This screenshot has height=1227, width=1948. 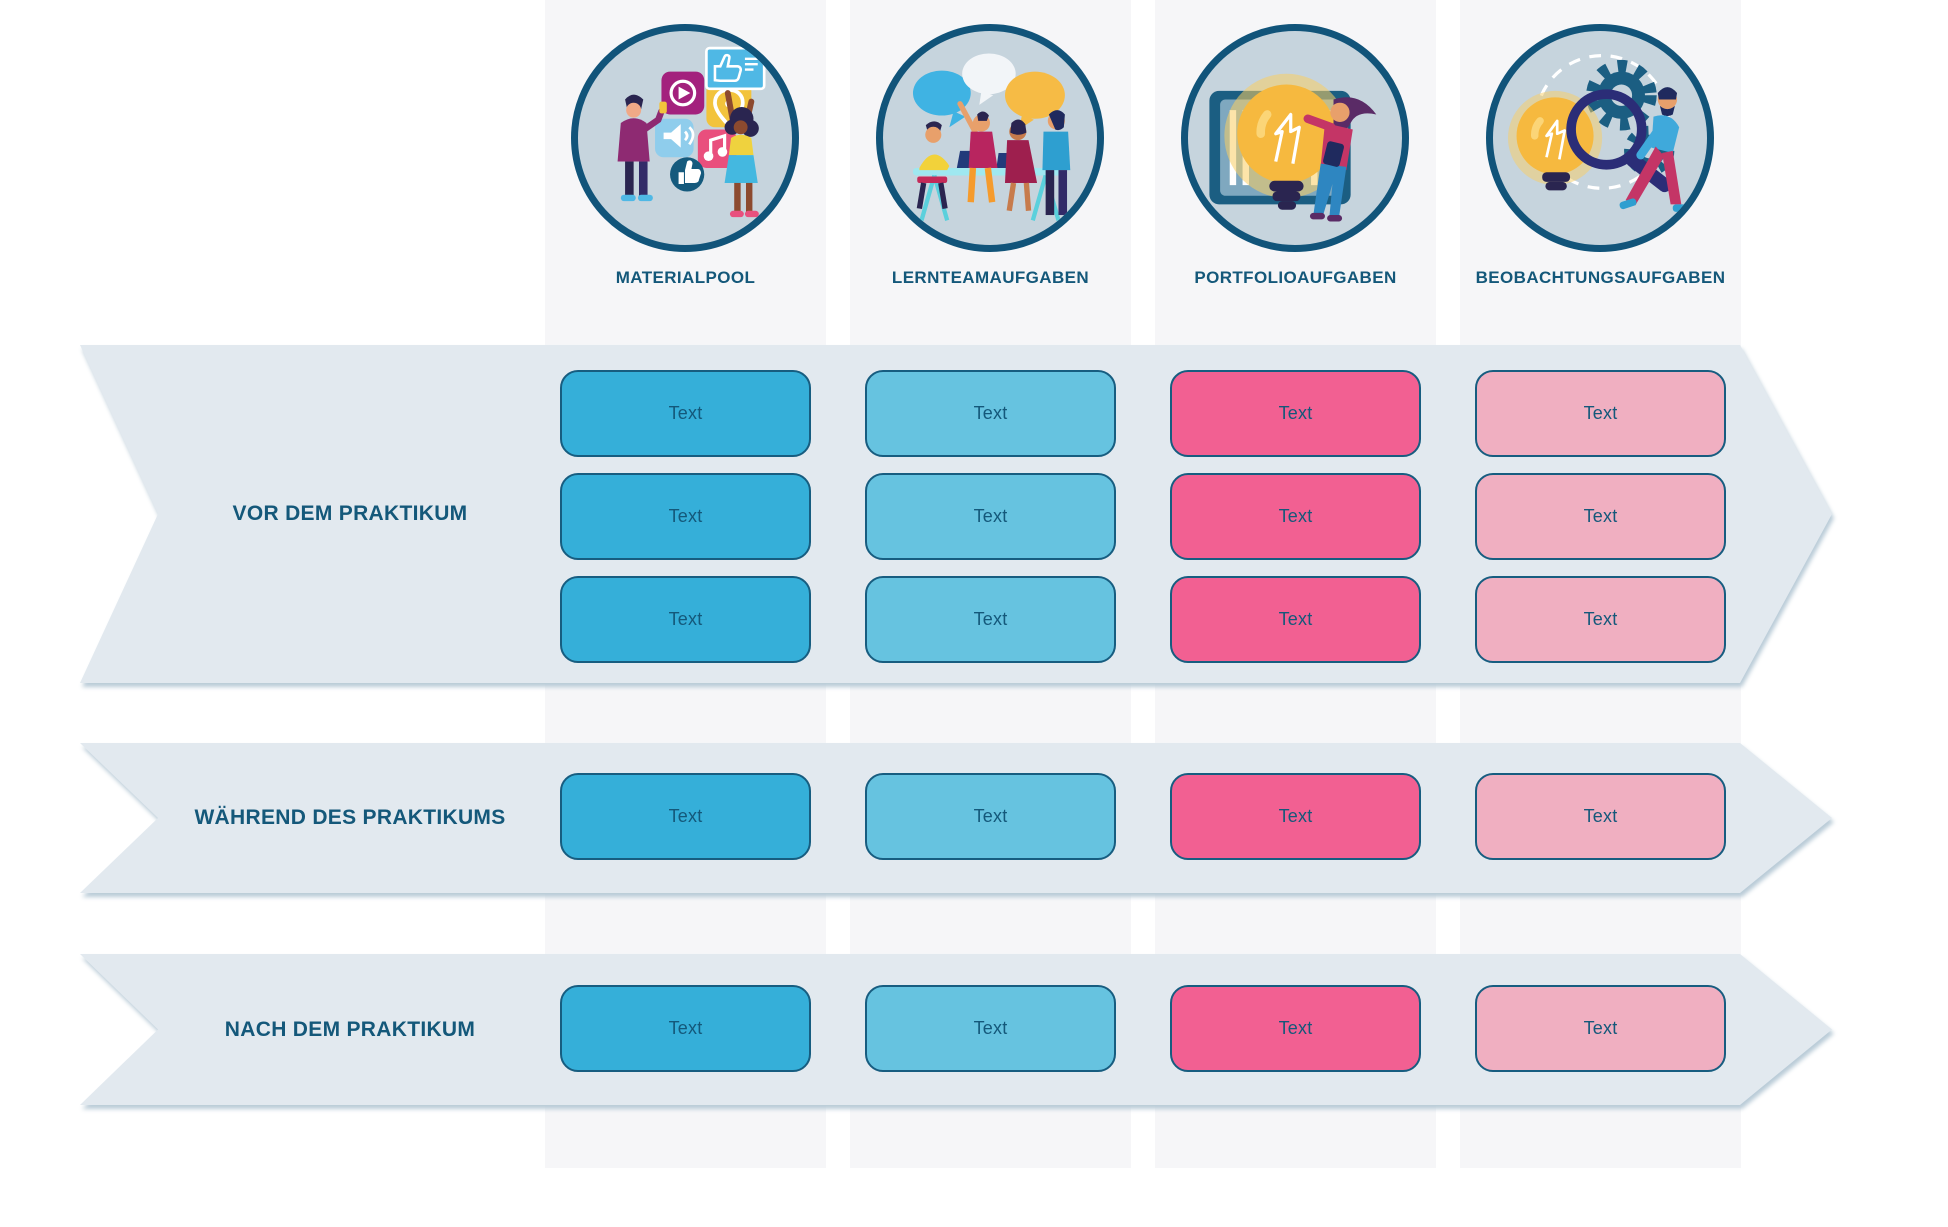 I want to click on column-badge-lernteamaufgaben, so click(x=990, y=138).